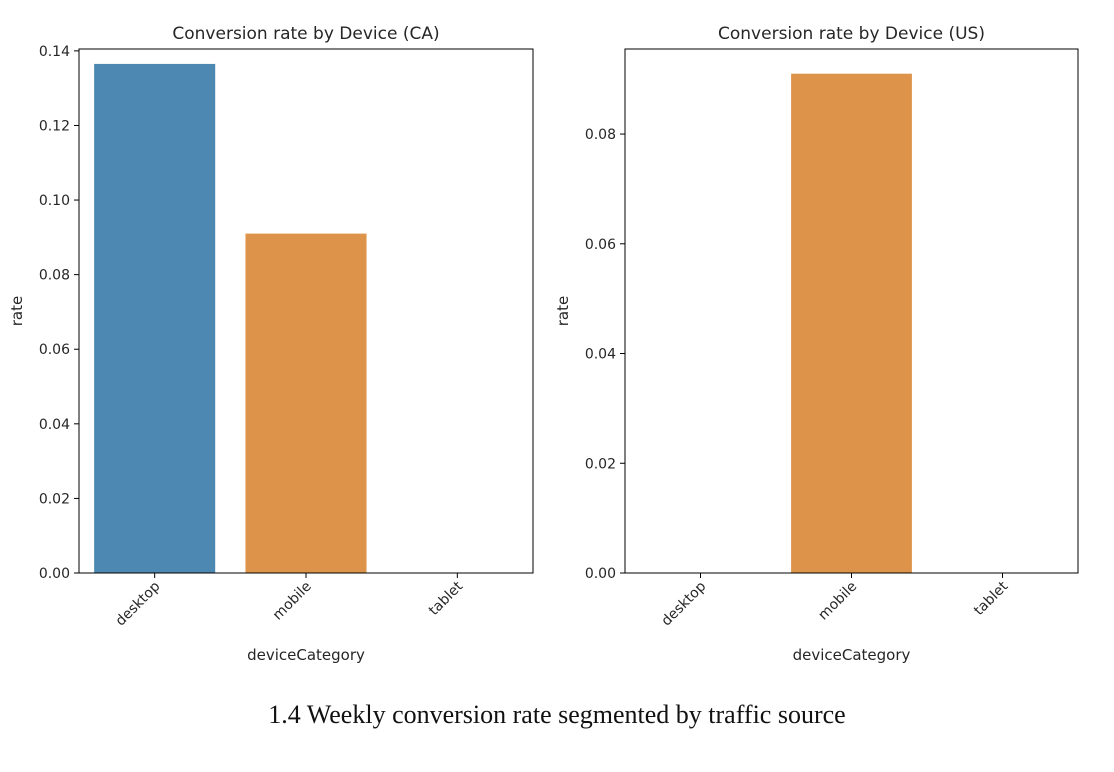  I want to click on chart-1-ytick-label: 0.00, so click(600, 574).